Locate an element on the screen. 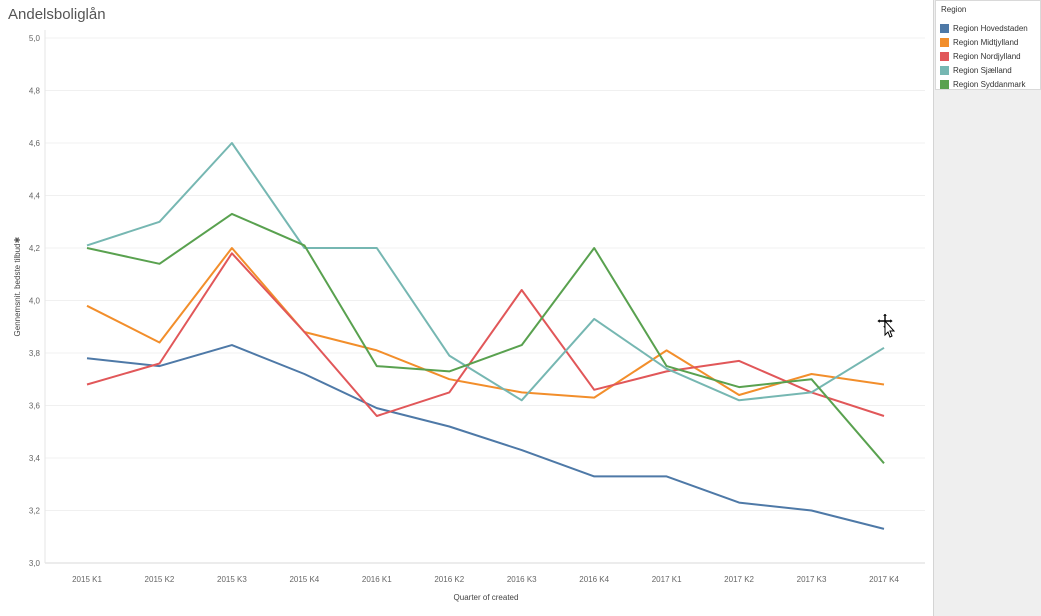  x-tick-label: 2017 K2 is located at coordinates (739, 579).